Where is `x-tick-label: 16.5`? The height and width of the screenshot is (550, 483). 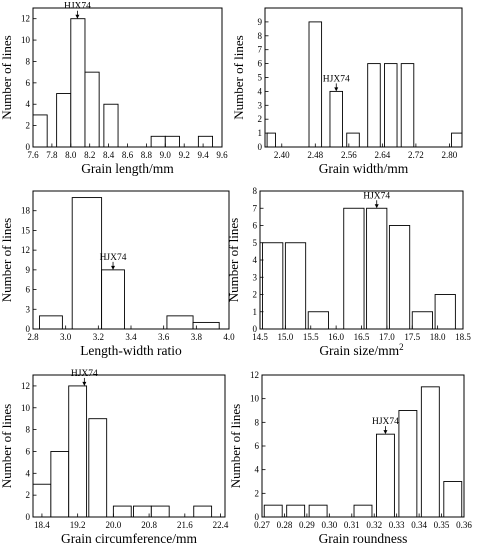
x-tick-label: 16.5 is located at coordinates (362, 337).